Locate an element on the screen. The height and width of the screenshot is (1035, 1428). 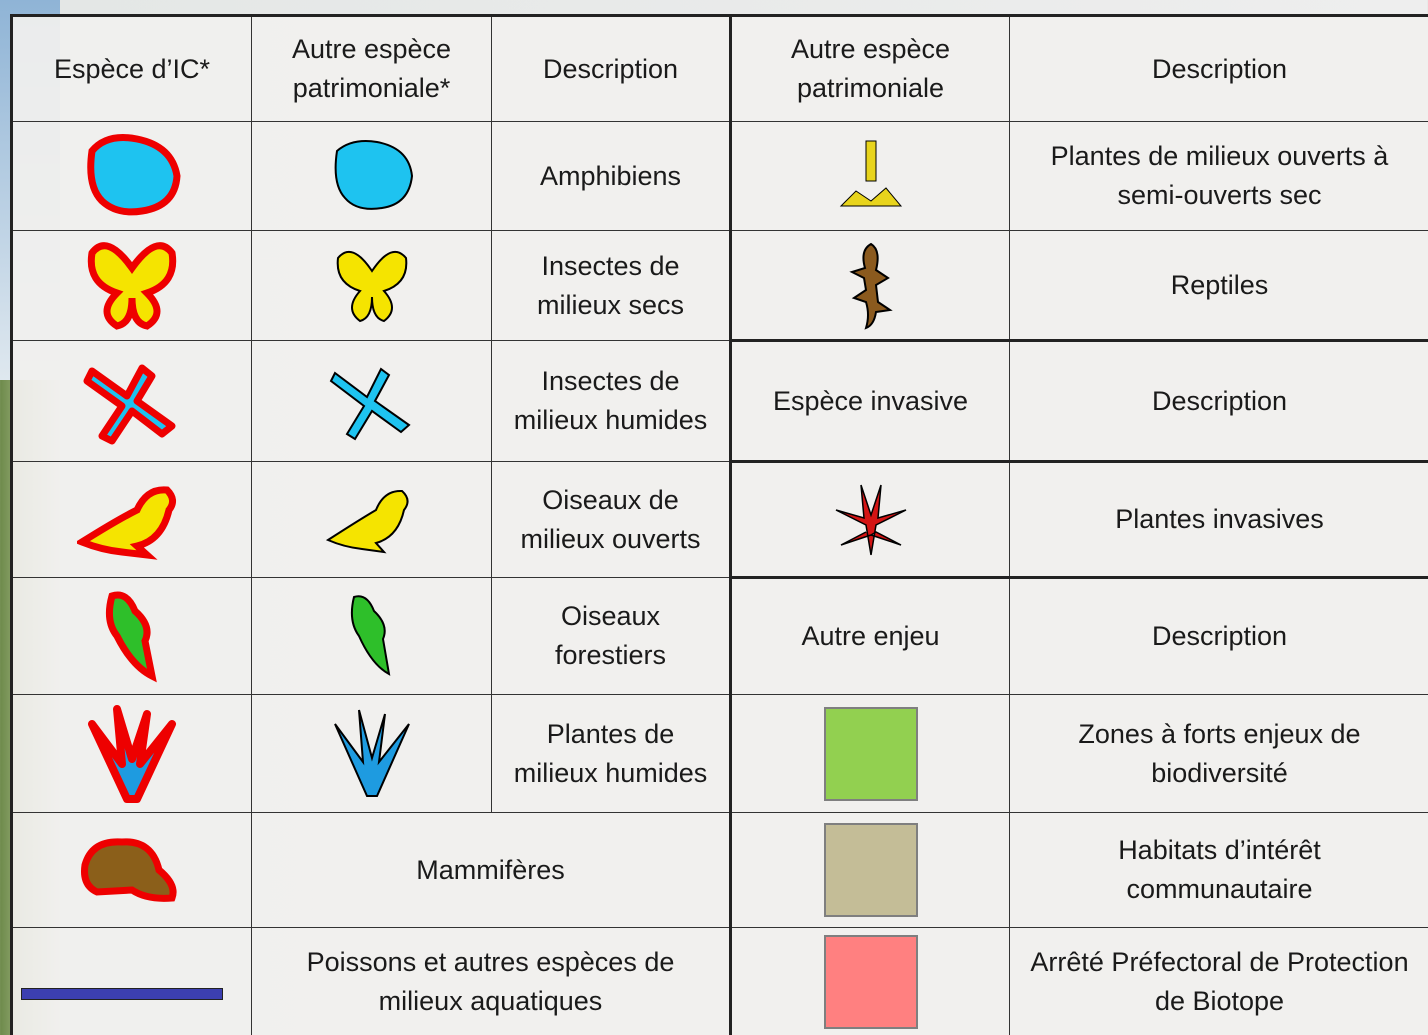
swatch-green is located at coordinates (870, 753).